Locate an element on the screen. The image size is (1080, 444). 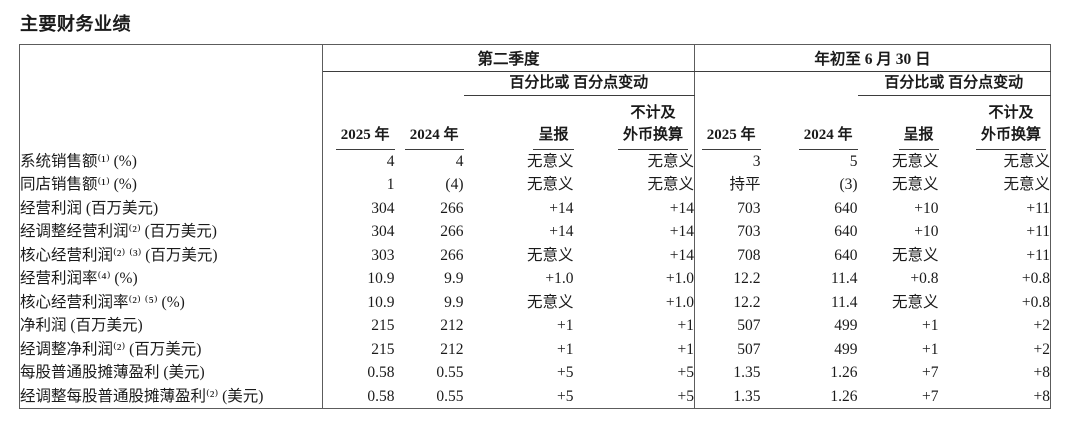
row-label: 净利润 (百万美元) is located at coordinates (171, 326).